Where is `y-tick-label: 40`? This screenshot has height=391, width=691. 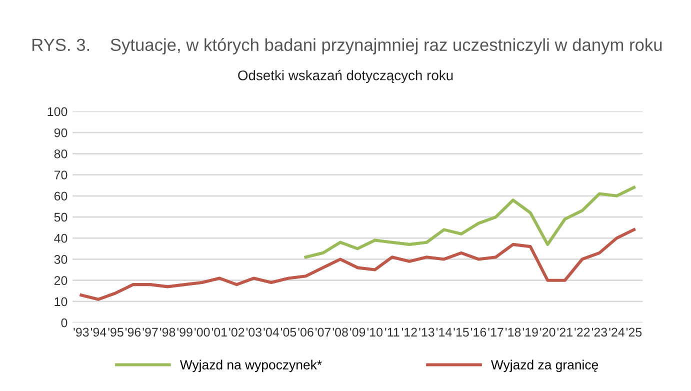 y-tick-label: 40 is located at coordinates (61, 238).